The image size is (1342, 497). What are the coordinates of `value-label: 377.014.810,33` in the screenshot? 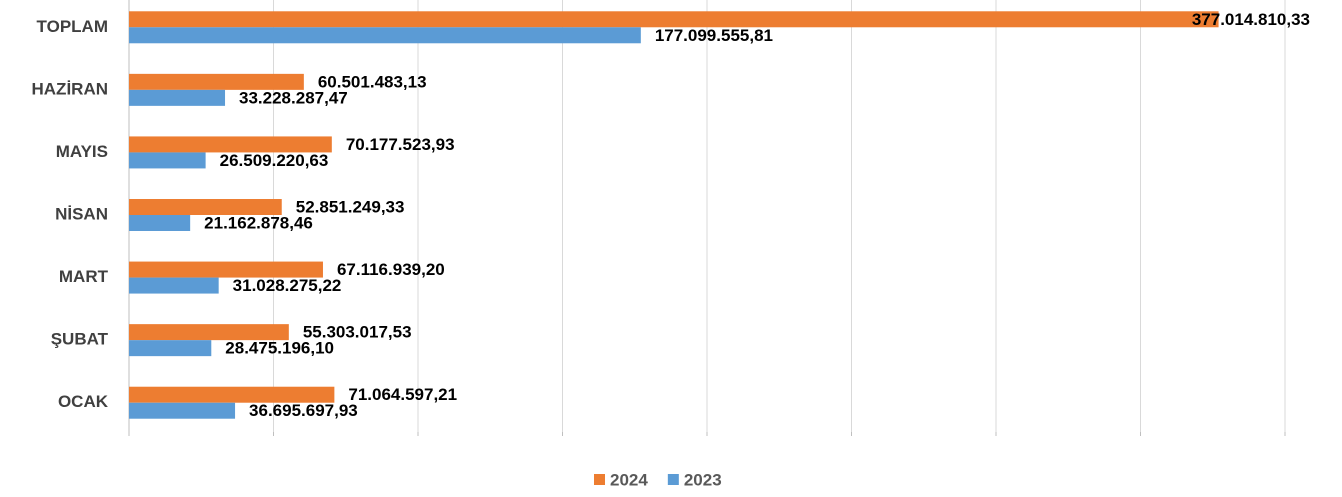 It's located at (1251, 19).